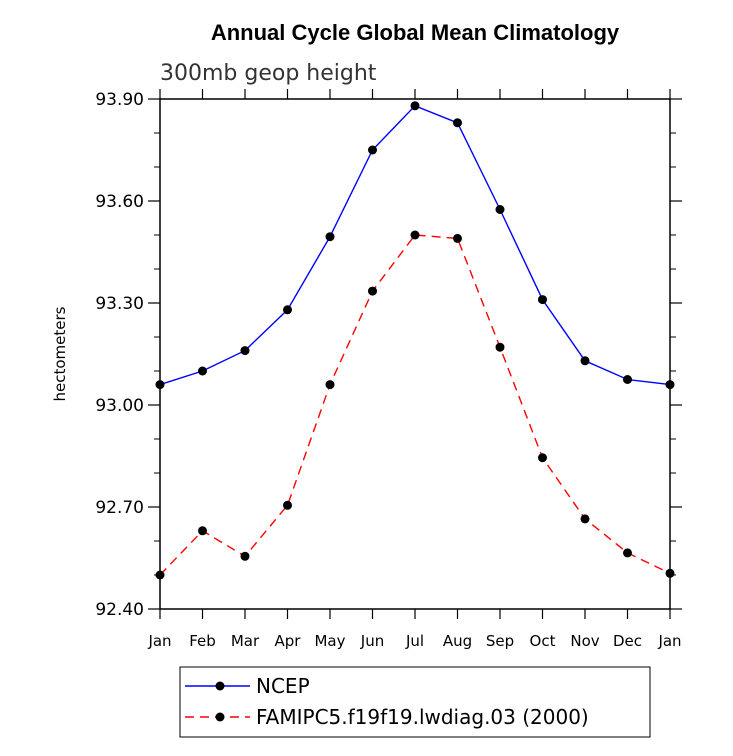  What do you see at coordinates (627, 641) in the screenshot?
I see `x-tick-label: Dec` at bounding box center [627, 641].